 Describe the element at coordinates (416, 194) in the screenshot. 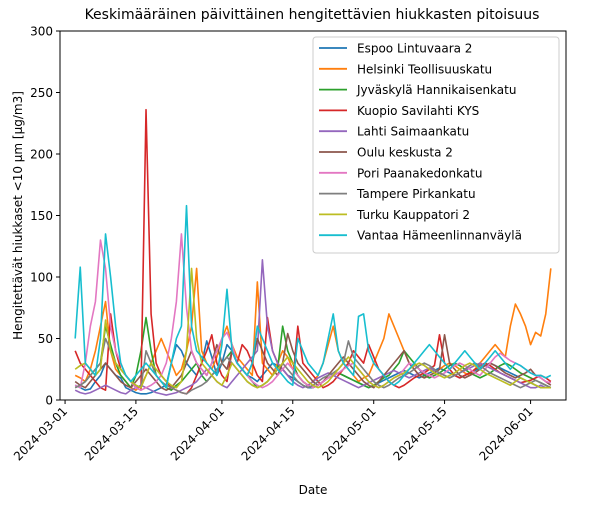

I see `legend-label: Tampere Pirkankatu` at that location.